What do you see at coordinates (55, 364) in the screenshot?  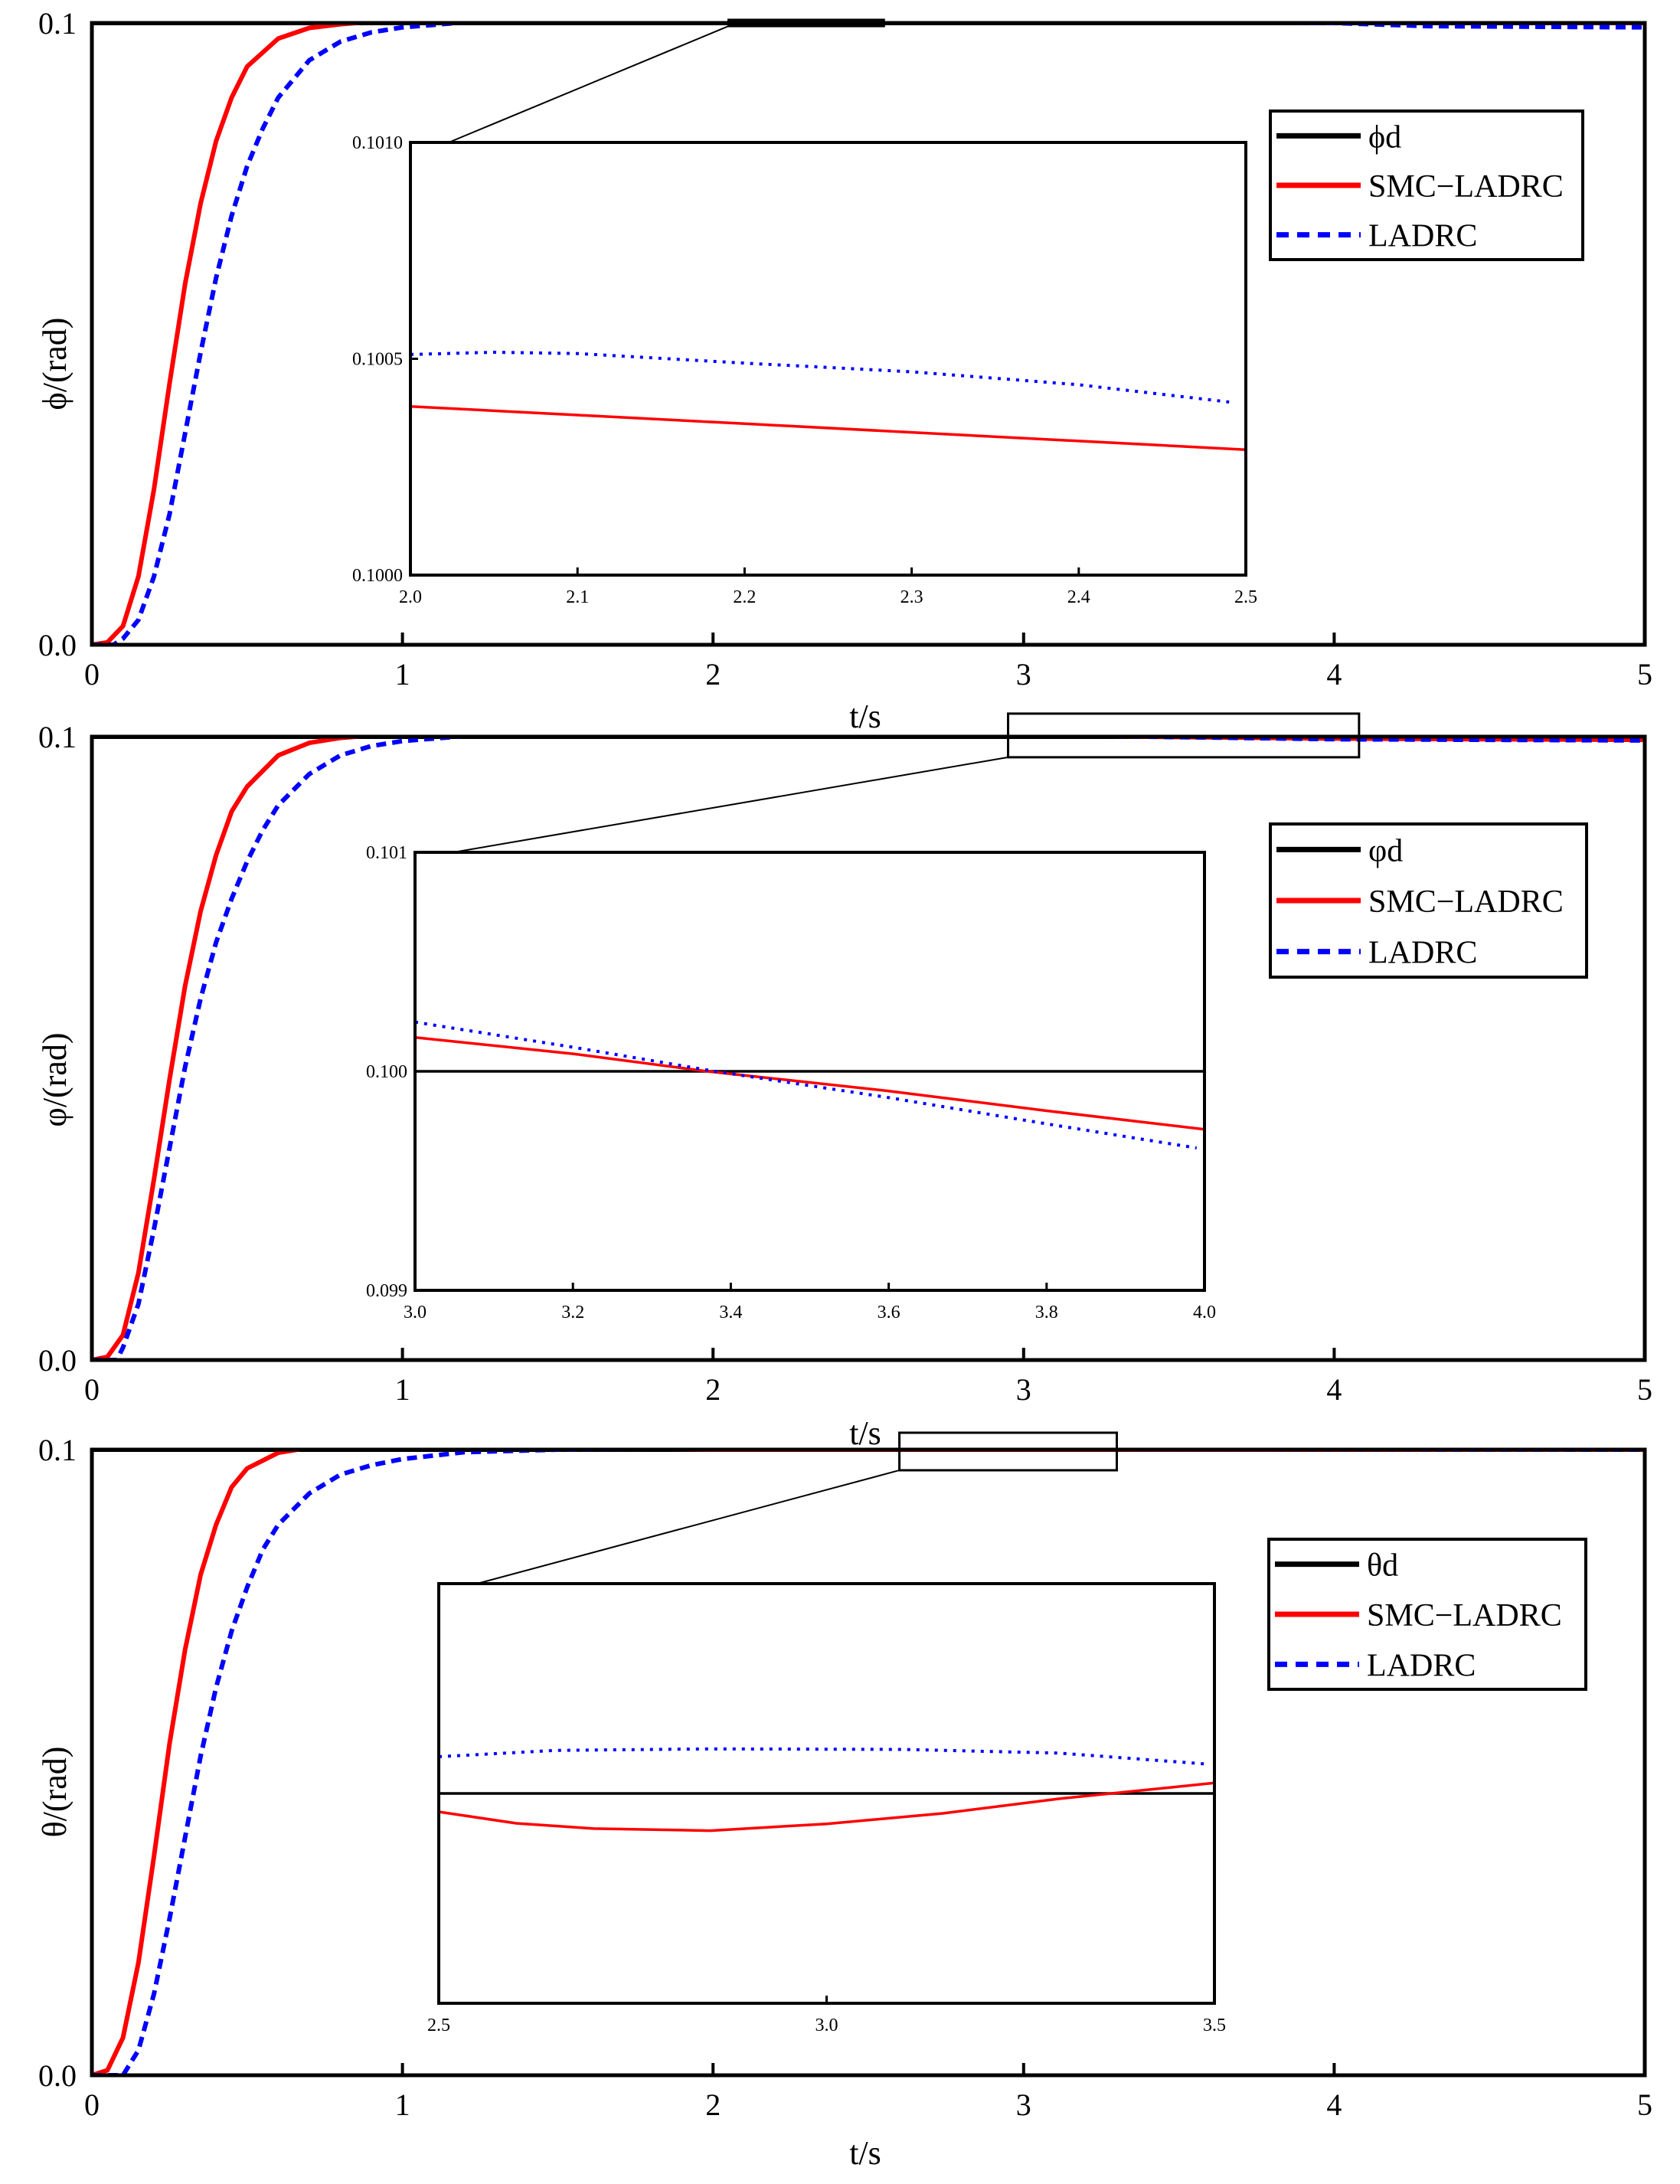 I see `y-axis-label: ϕ/(rad)` at bounding box center [55, 364].